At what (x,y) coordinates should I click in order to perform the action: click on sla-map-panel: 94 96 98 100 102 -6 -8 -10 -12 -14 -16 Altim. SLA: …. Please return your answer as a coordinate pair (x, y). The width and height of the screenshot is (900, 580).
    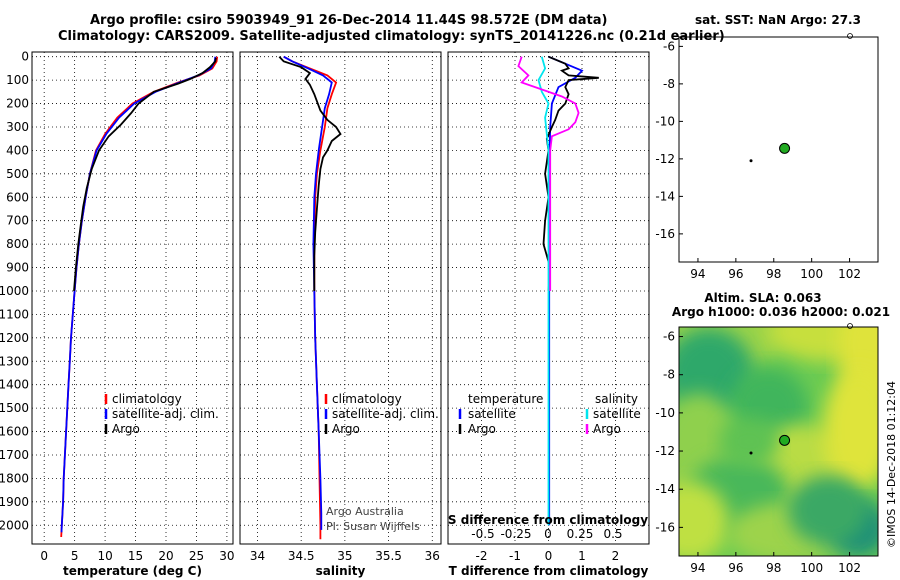
    Looking at the image, I should click on (772, 433).